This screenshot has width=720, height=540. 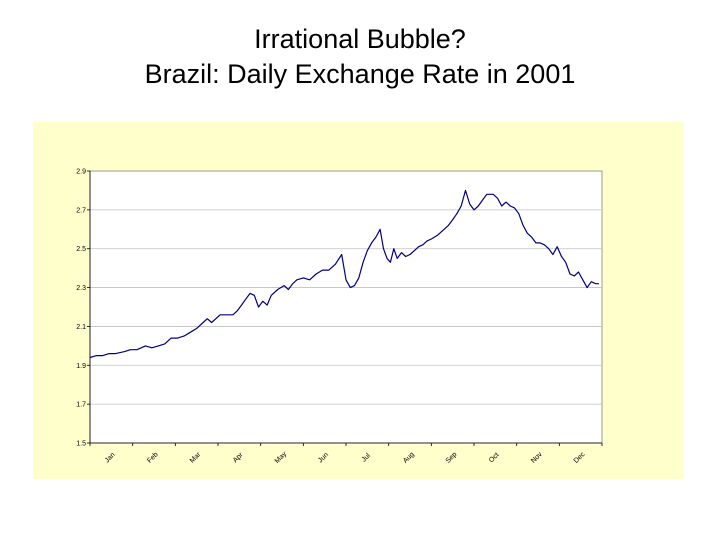 I want to click on y-tick-label: 2.9, so click(x=81, y=172).